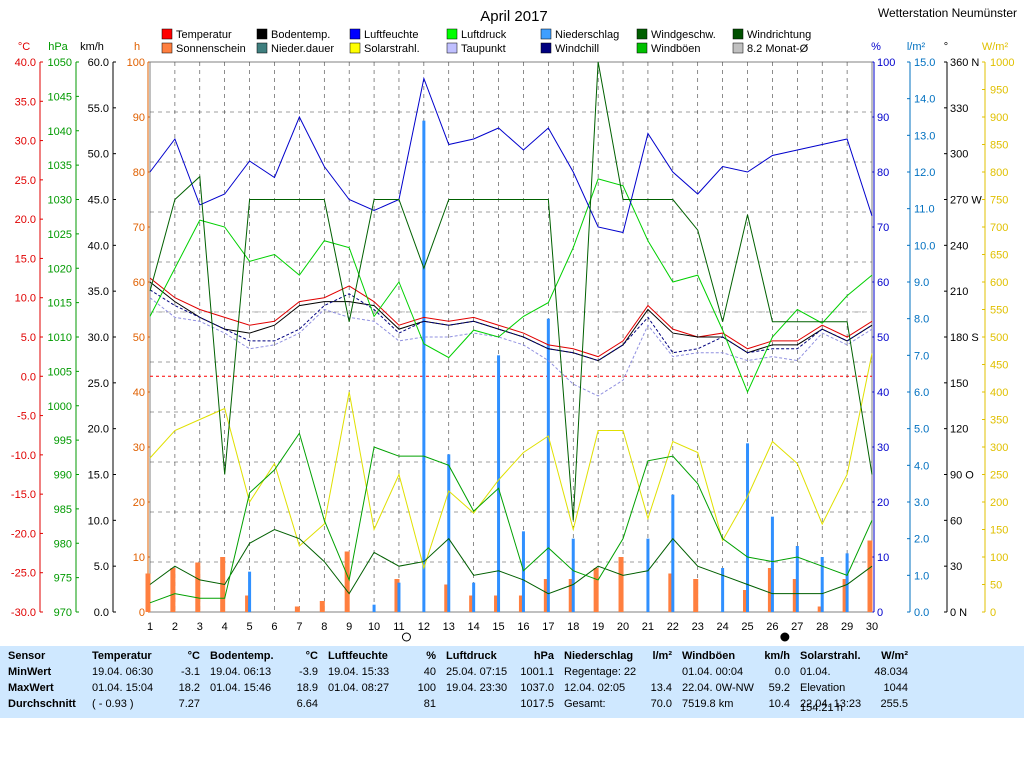 The image size is (1024, 770). Describe the element at coordinates (587, 35) in the screenshot. I see `legend-label: Niederschlag` at that location.